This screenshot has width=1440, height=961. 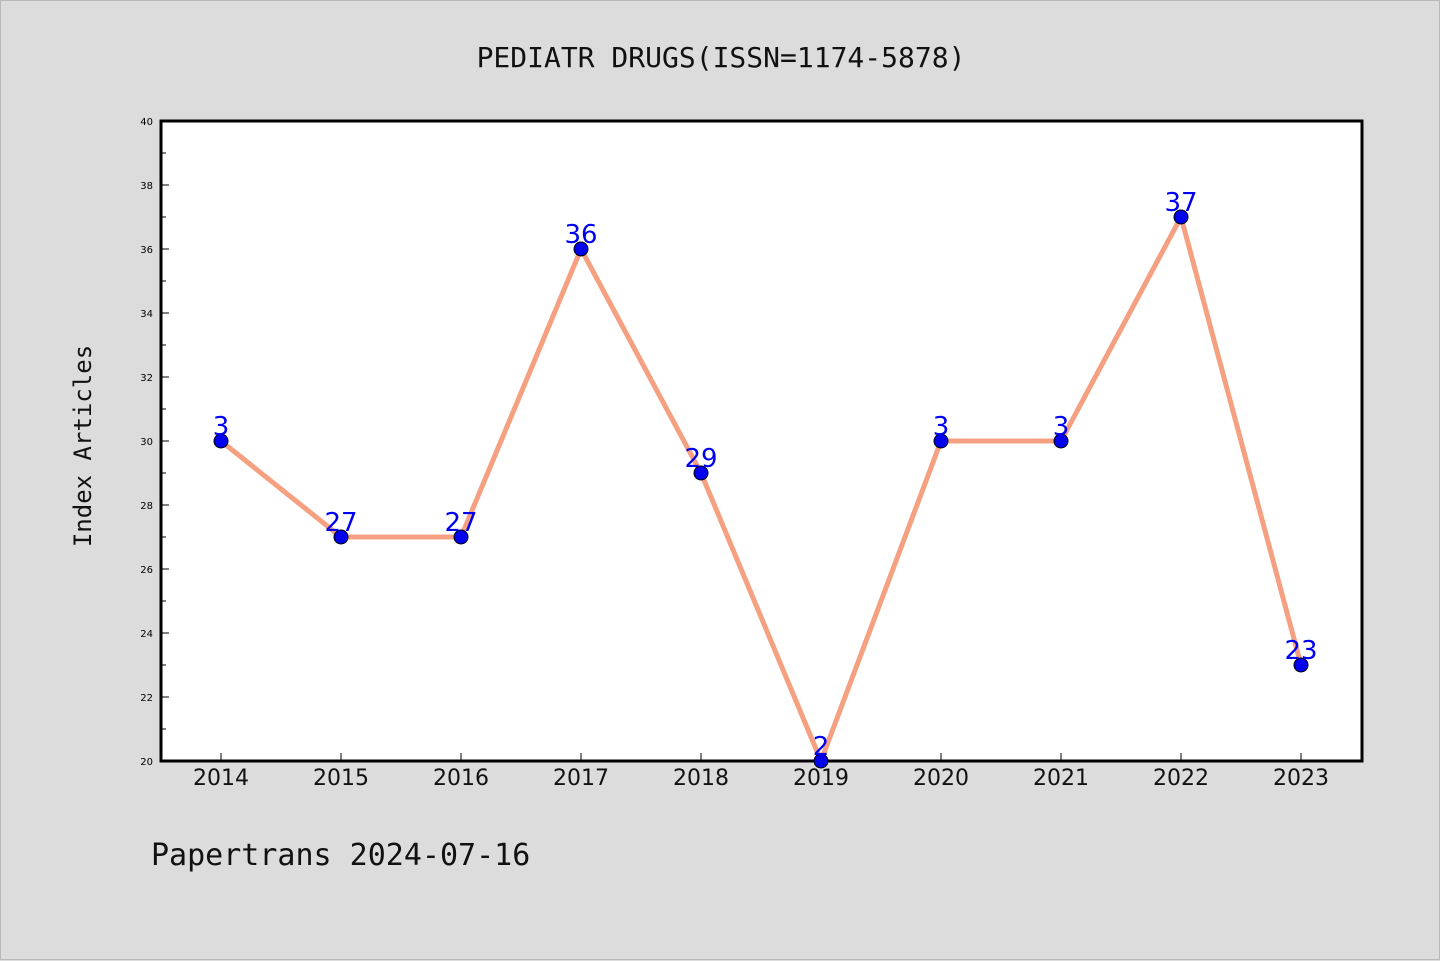 What do you see at coordinates (146, 570) in the screenshot?
I see `y-tick-label: 26` at bounding box center [146, 570].